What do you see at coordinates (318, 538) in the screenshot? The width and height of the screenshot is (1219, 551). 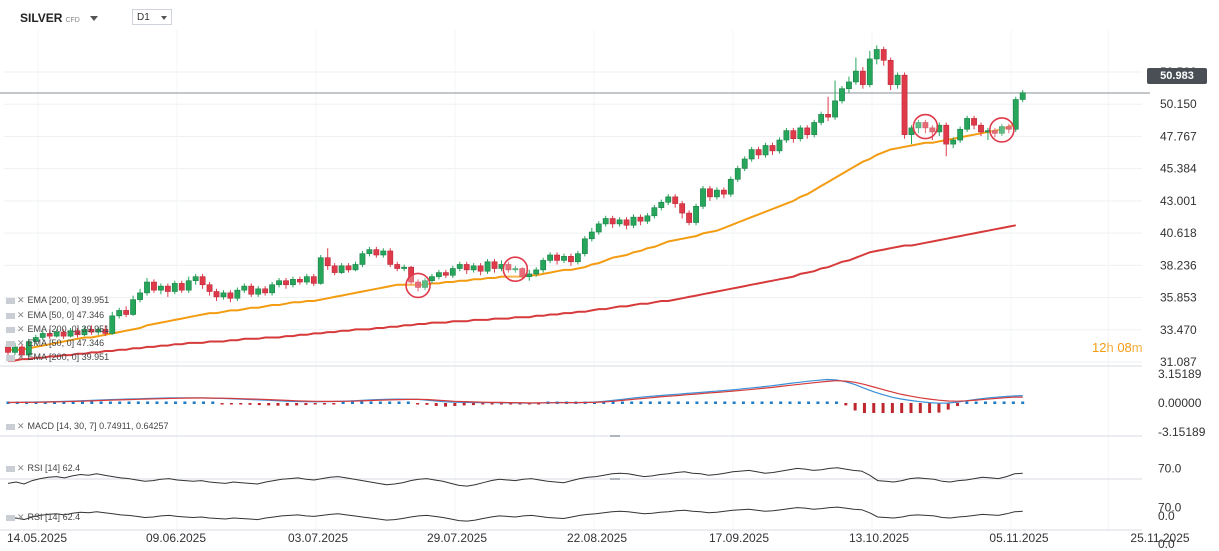 I see `x-tick-label: 03.07.2025` at bounding box center [318, 538].